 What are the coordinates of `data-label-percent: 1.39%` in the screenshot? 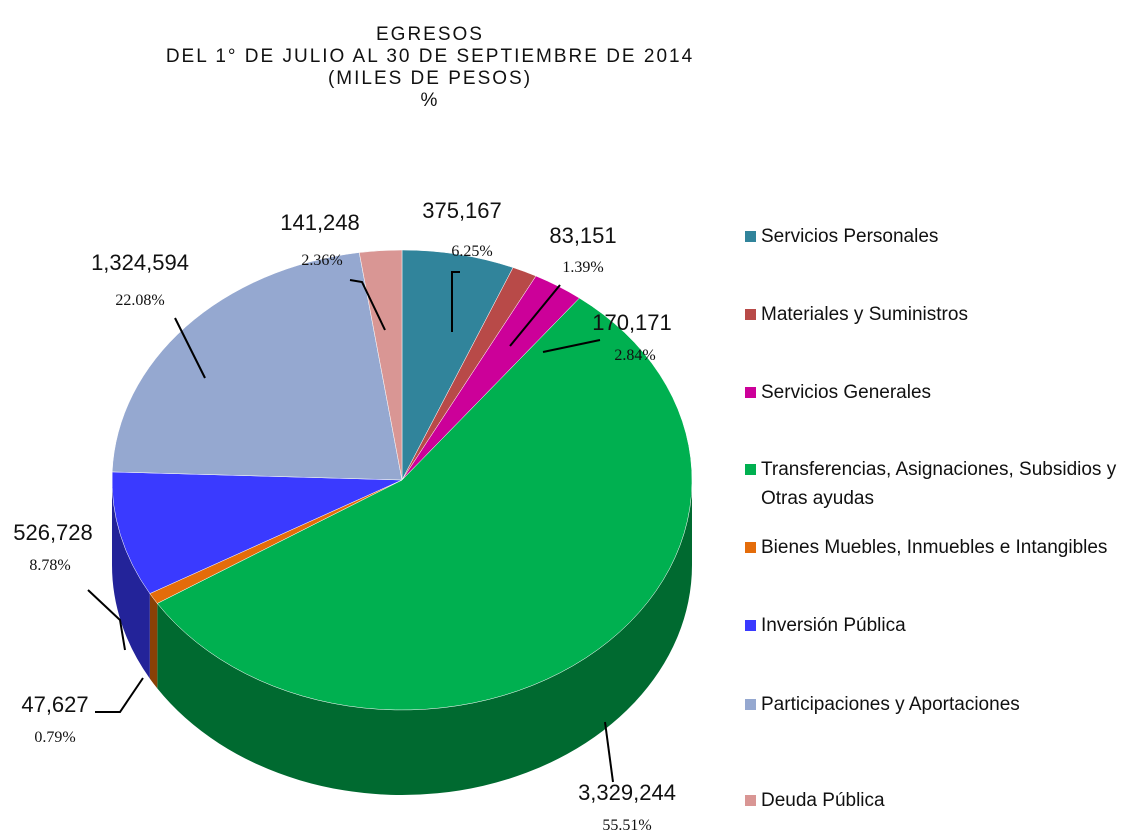 It's located at (582, 267).